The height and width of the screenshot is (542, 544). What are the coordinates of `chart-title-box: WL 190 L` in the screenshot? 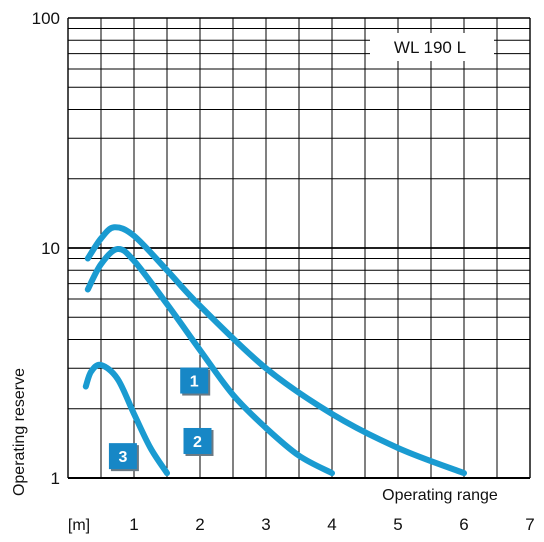 It's located at (432, 47).